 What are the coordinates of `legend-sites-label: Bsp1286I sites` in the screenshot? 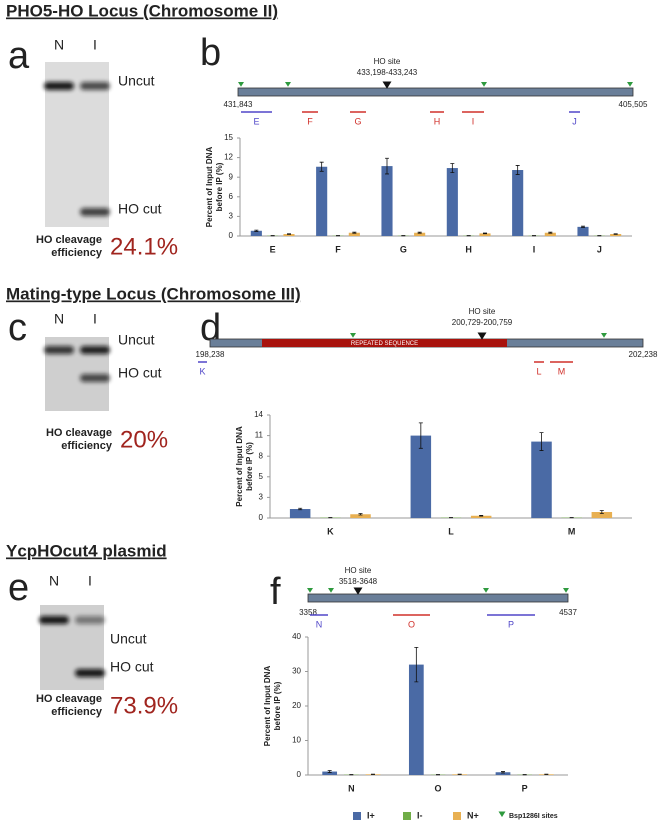 It's located at (533, 816).